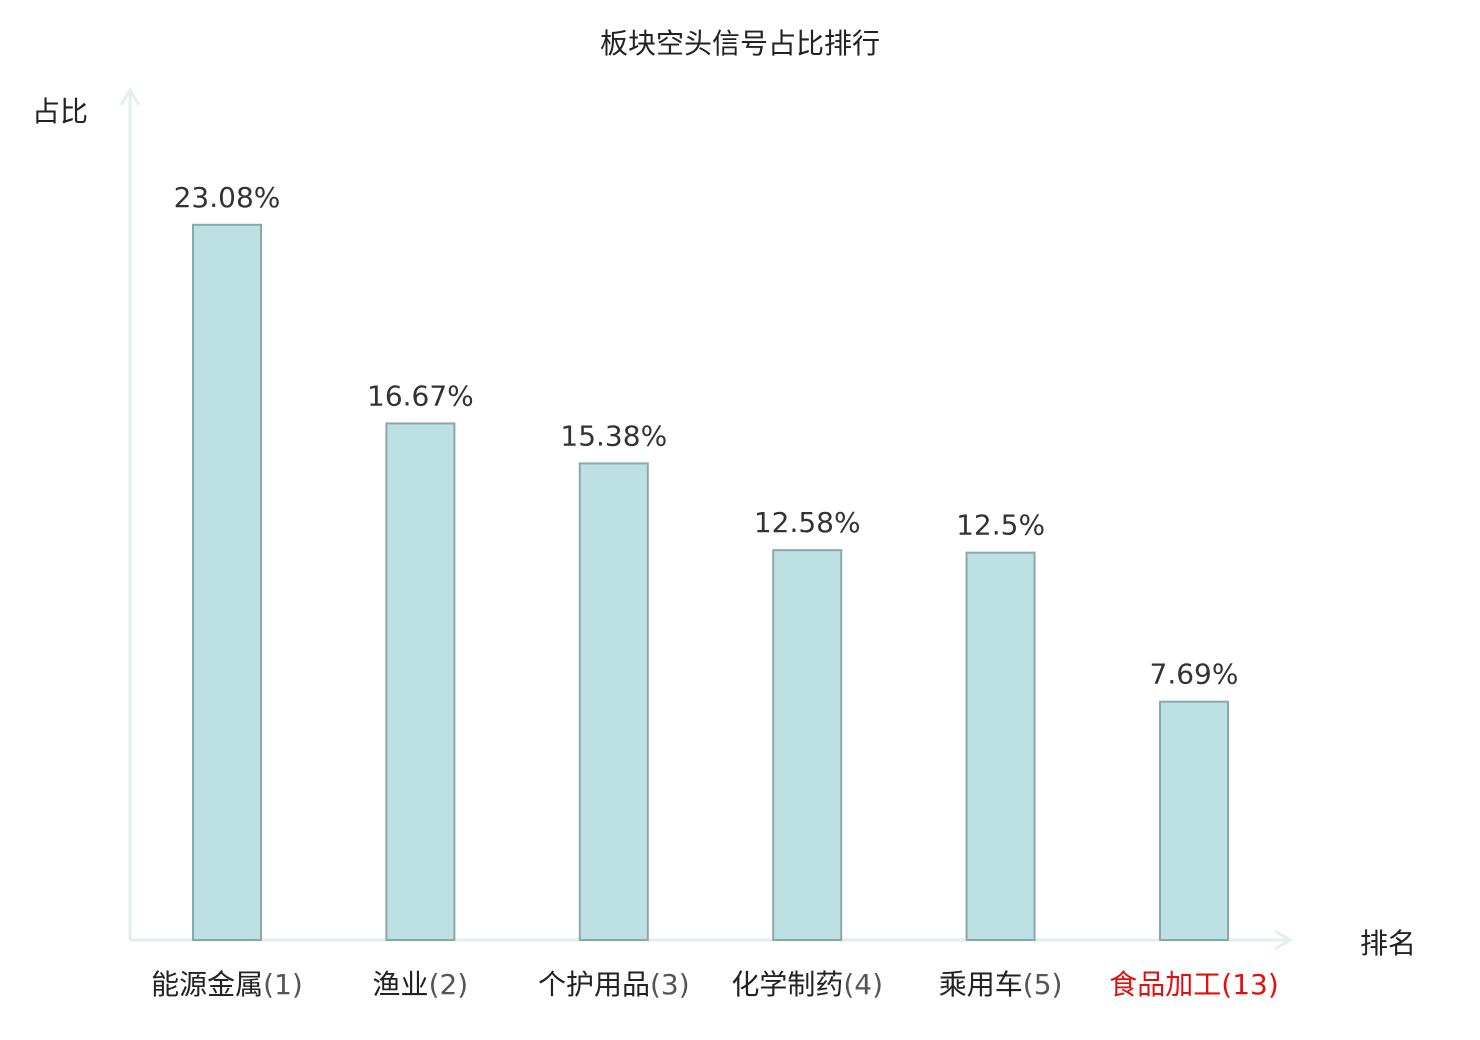 The image size is (1480, 1040). What do you see at coordinates (1194, 984) in the screenshot?
I see `category-label: 食品加工(13)` at bounding box center [1194, 984].